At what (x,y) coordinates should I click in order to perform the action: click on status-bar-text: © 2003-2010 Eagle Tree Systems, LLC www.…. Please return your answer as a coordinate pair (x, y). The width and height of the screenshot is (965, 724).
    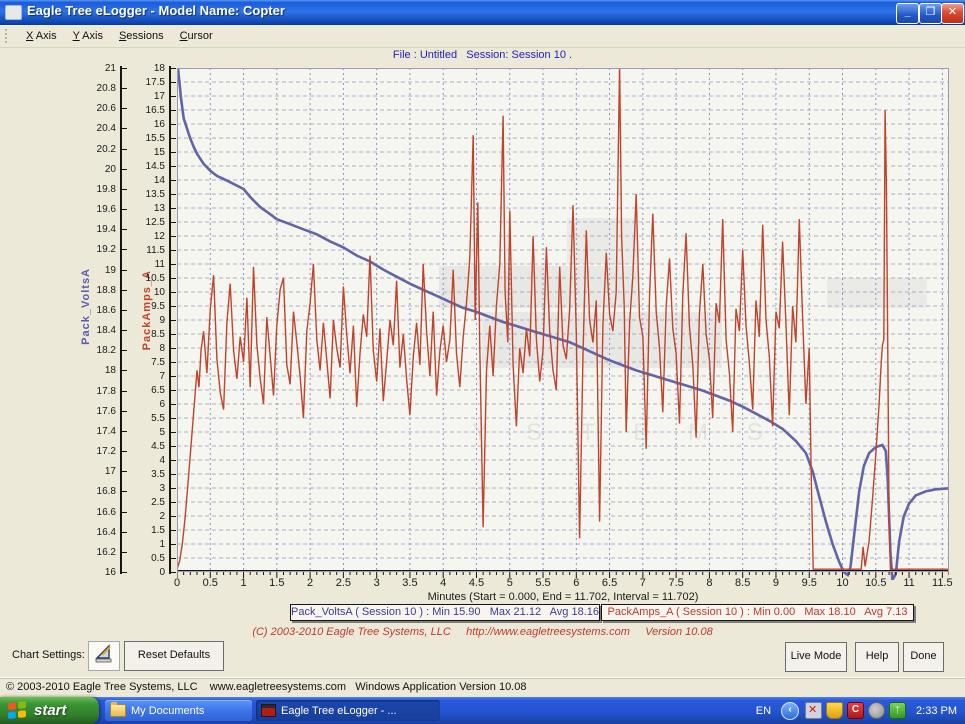
    Looking at the image, I should click on (266, 687).